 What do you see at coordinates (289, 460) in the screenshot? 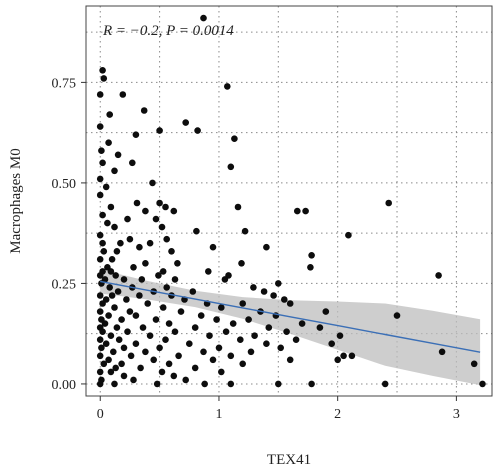
I see `x-axis-title: TEX41` at bounding box center [289, 460].